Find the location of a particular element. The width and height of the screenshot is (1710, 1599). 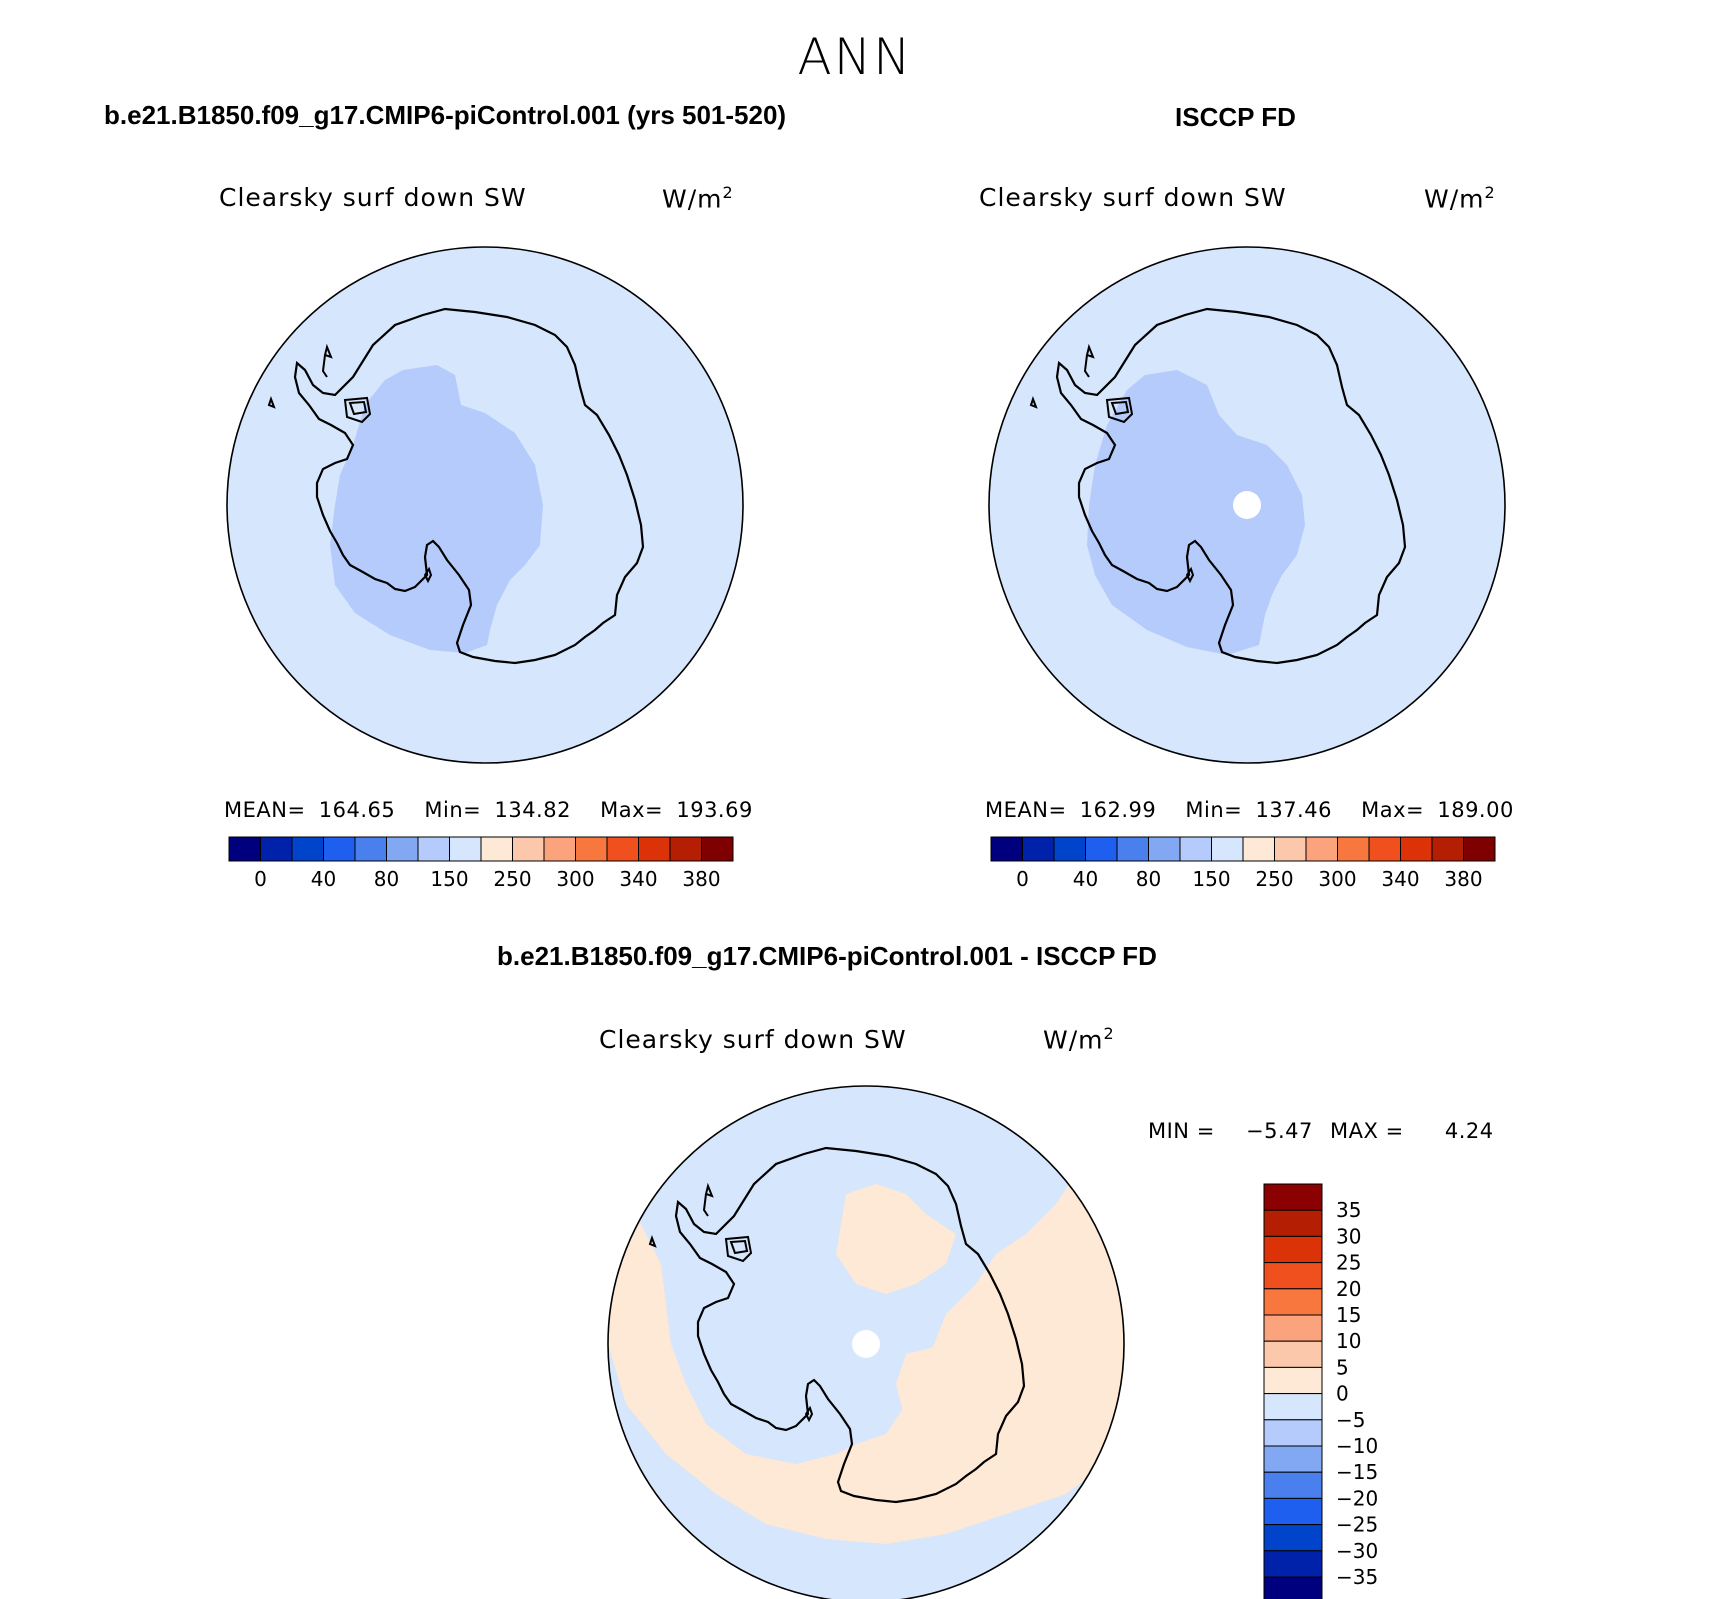

units-label-obs: W/m2 is located at coordinates (1460, 198).